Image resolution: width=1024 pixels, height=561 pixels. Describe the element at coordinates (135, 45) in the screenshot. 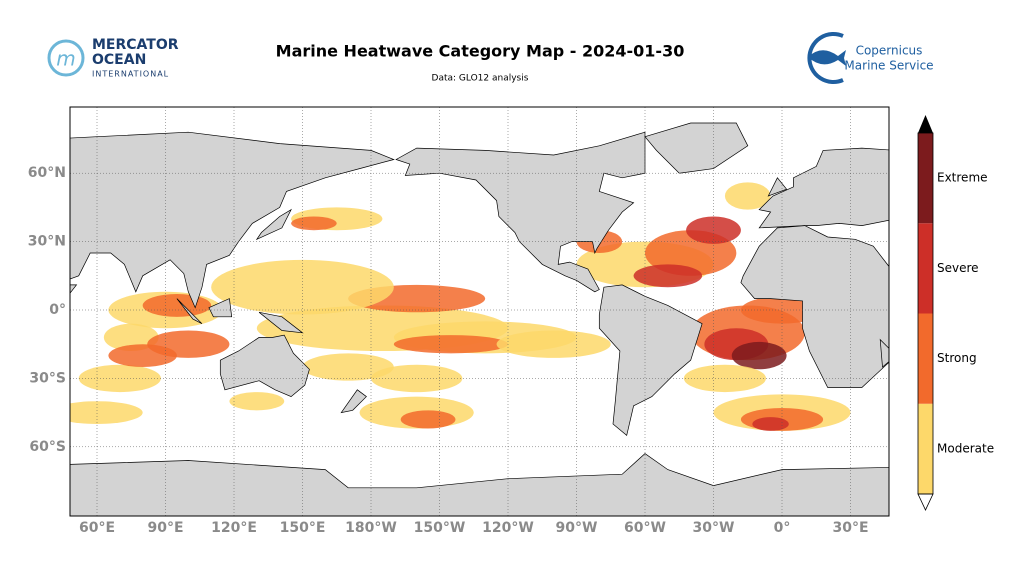

I see `logo-text: MERCATOR` at that location.